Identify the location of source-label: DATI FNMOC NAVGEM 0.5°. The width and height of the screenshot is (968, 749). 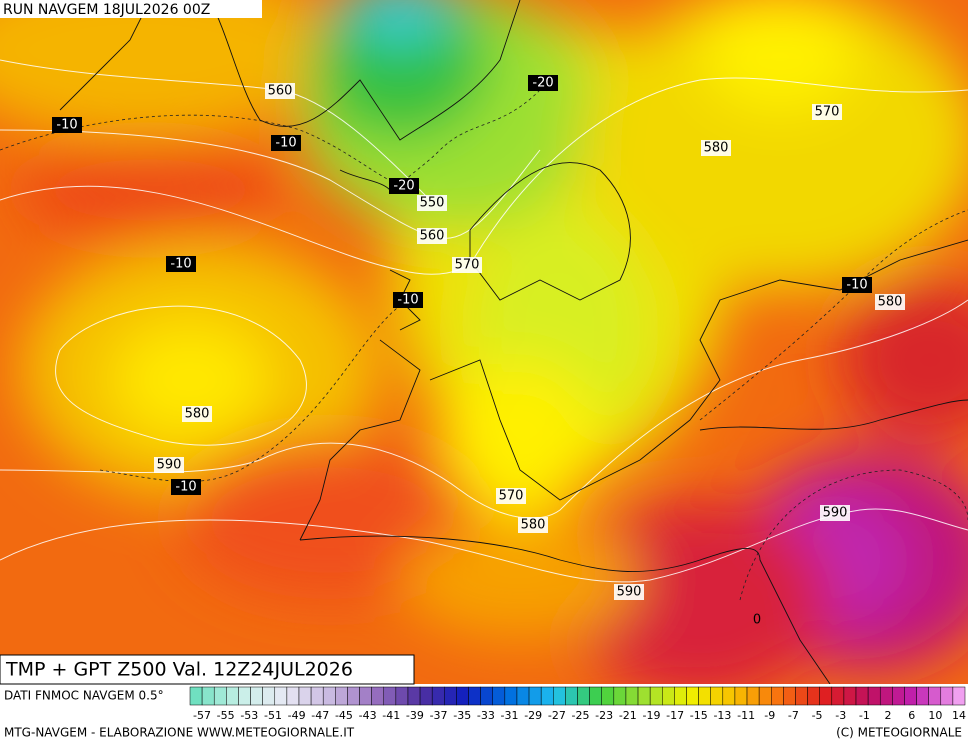
(84, 696).